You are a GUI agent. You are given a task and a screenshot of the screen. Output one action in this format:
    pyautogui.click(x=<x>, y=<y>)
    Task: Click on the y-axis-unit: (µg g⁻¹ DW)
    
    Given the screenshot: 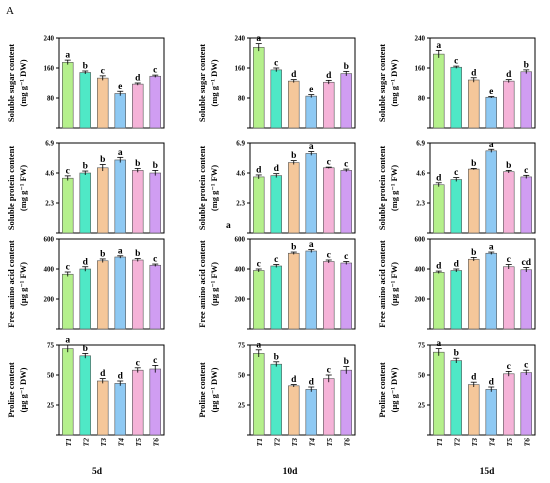 What is the action you would take?
    pyautogui.click(x=214, y=389)
    